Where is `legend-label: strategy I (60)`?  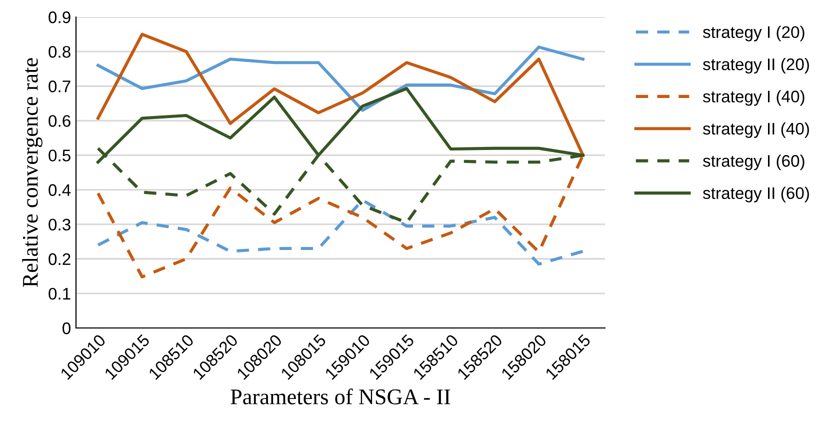 legend-label: strategy I (60) is located at coordinates (753, 162).